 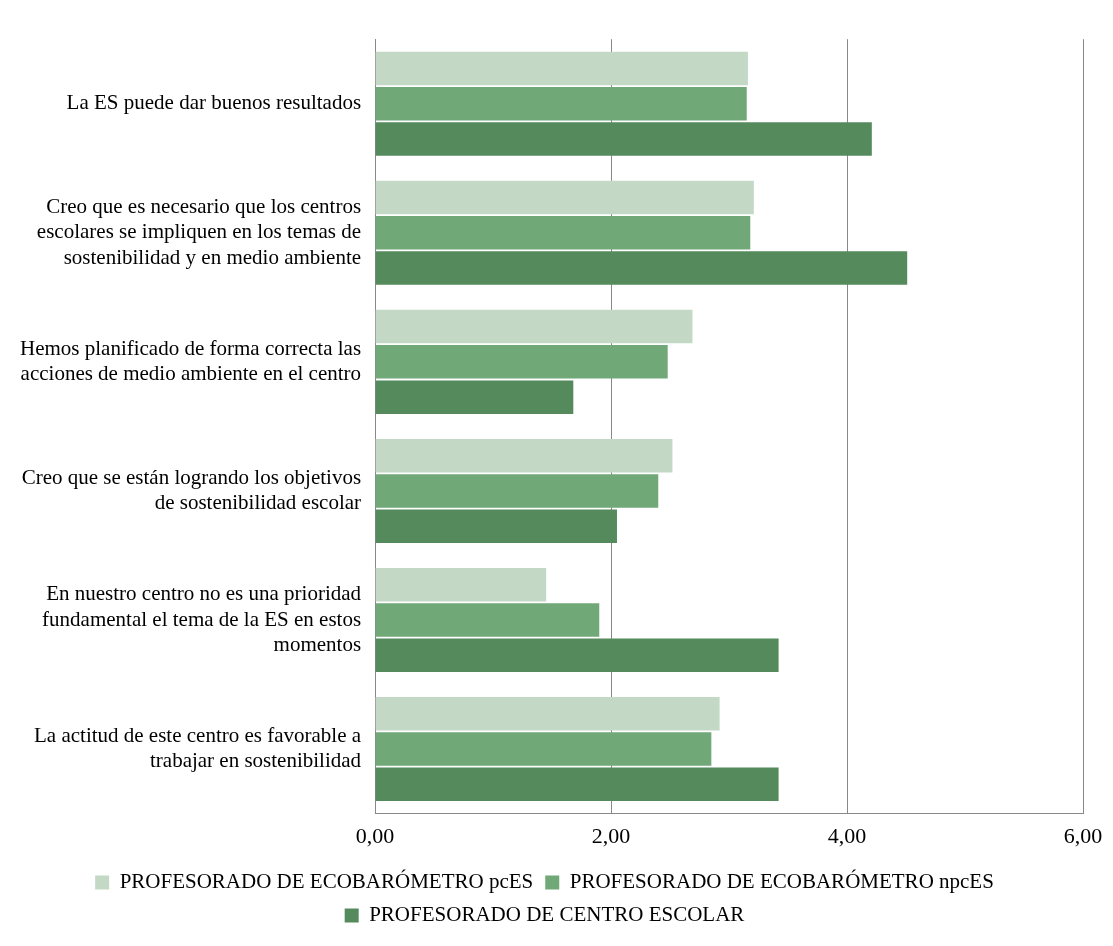 I want to click on x-tick-label: 6,00, so click(x=1083, y=835).